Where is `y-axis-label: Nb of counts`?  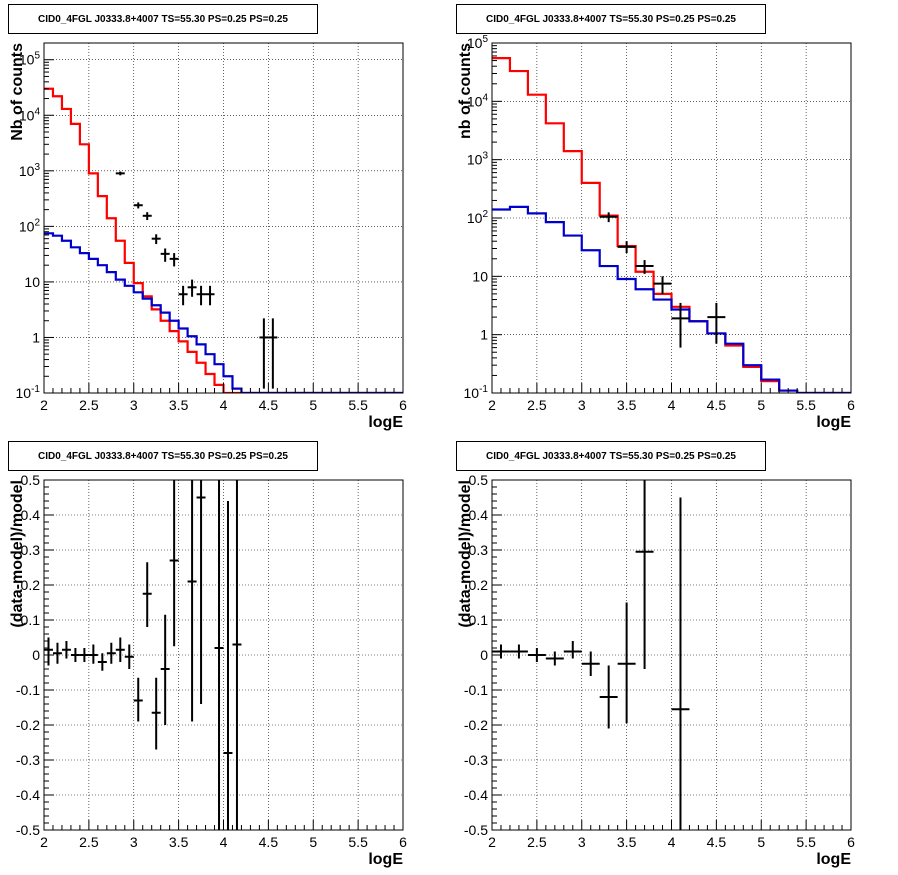 y-axis-label: Nb of counts is located at coordinates (17, 92).